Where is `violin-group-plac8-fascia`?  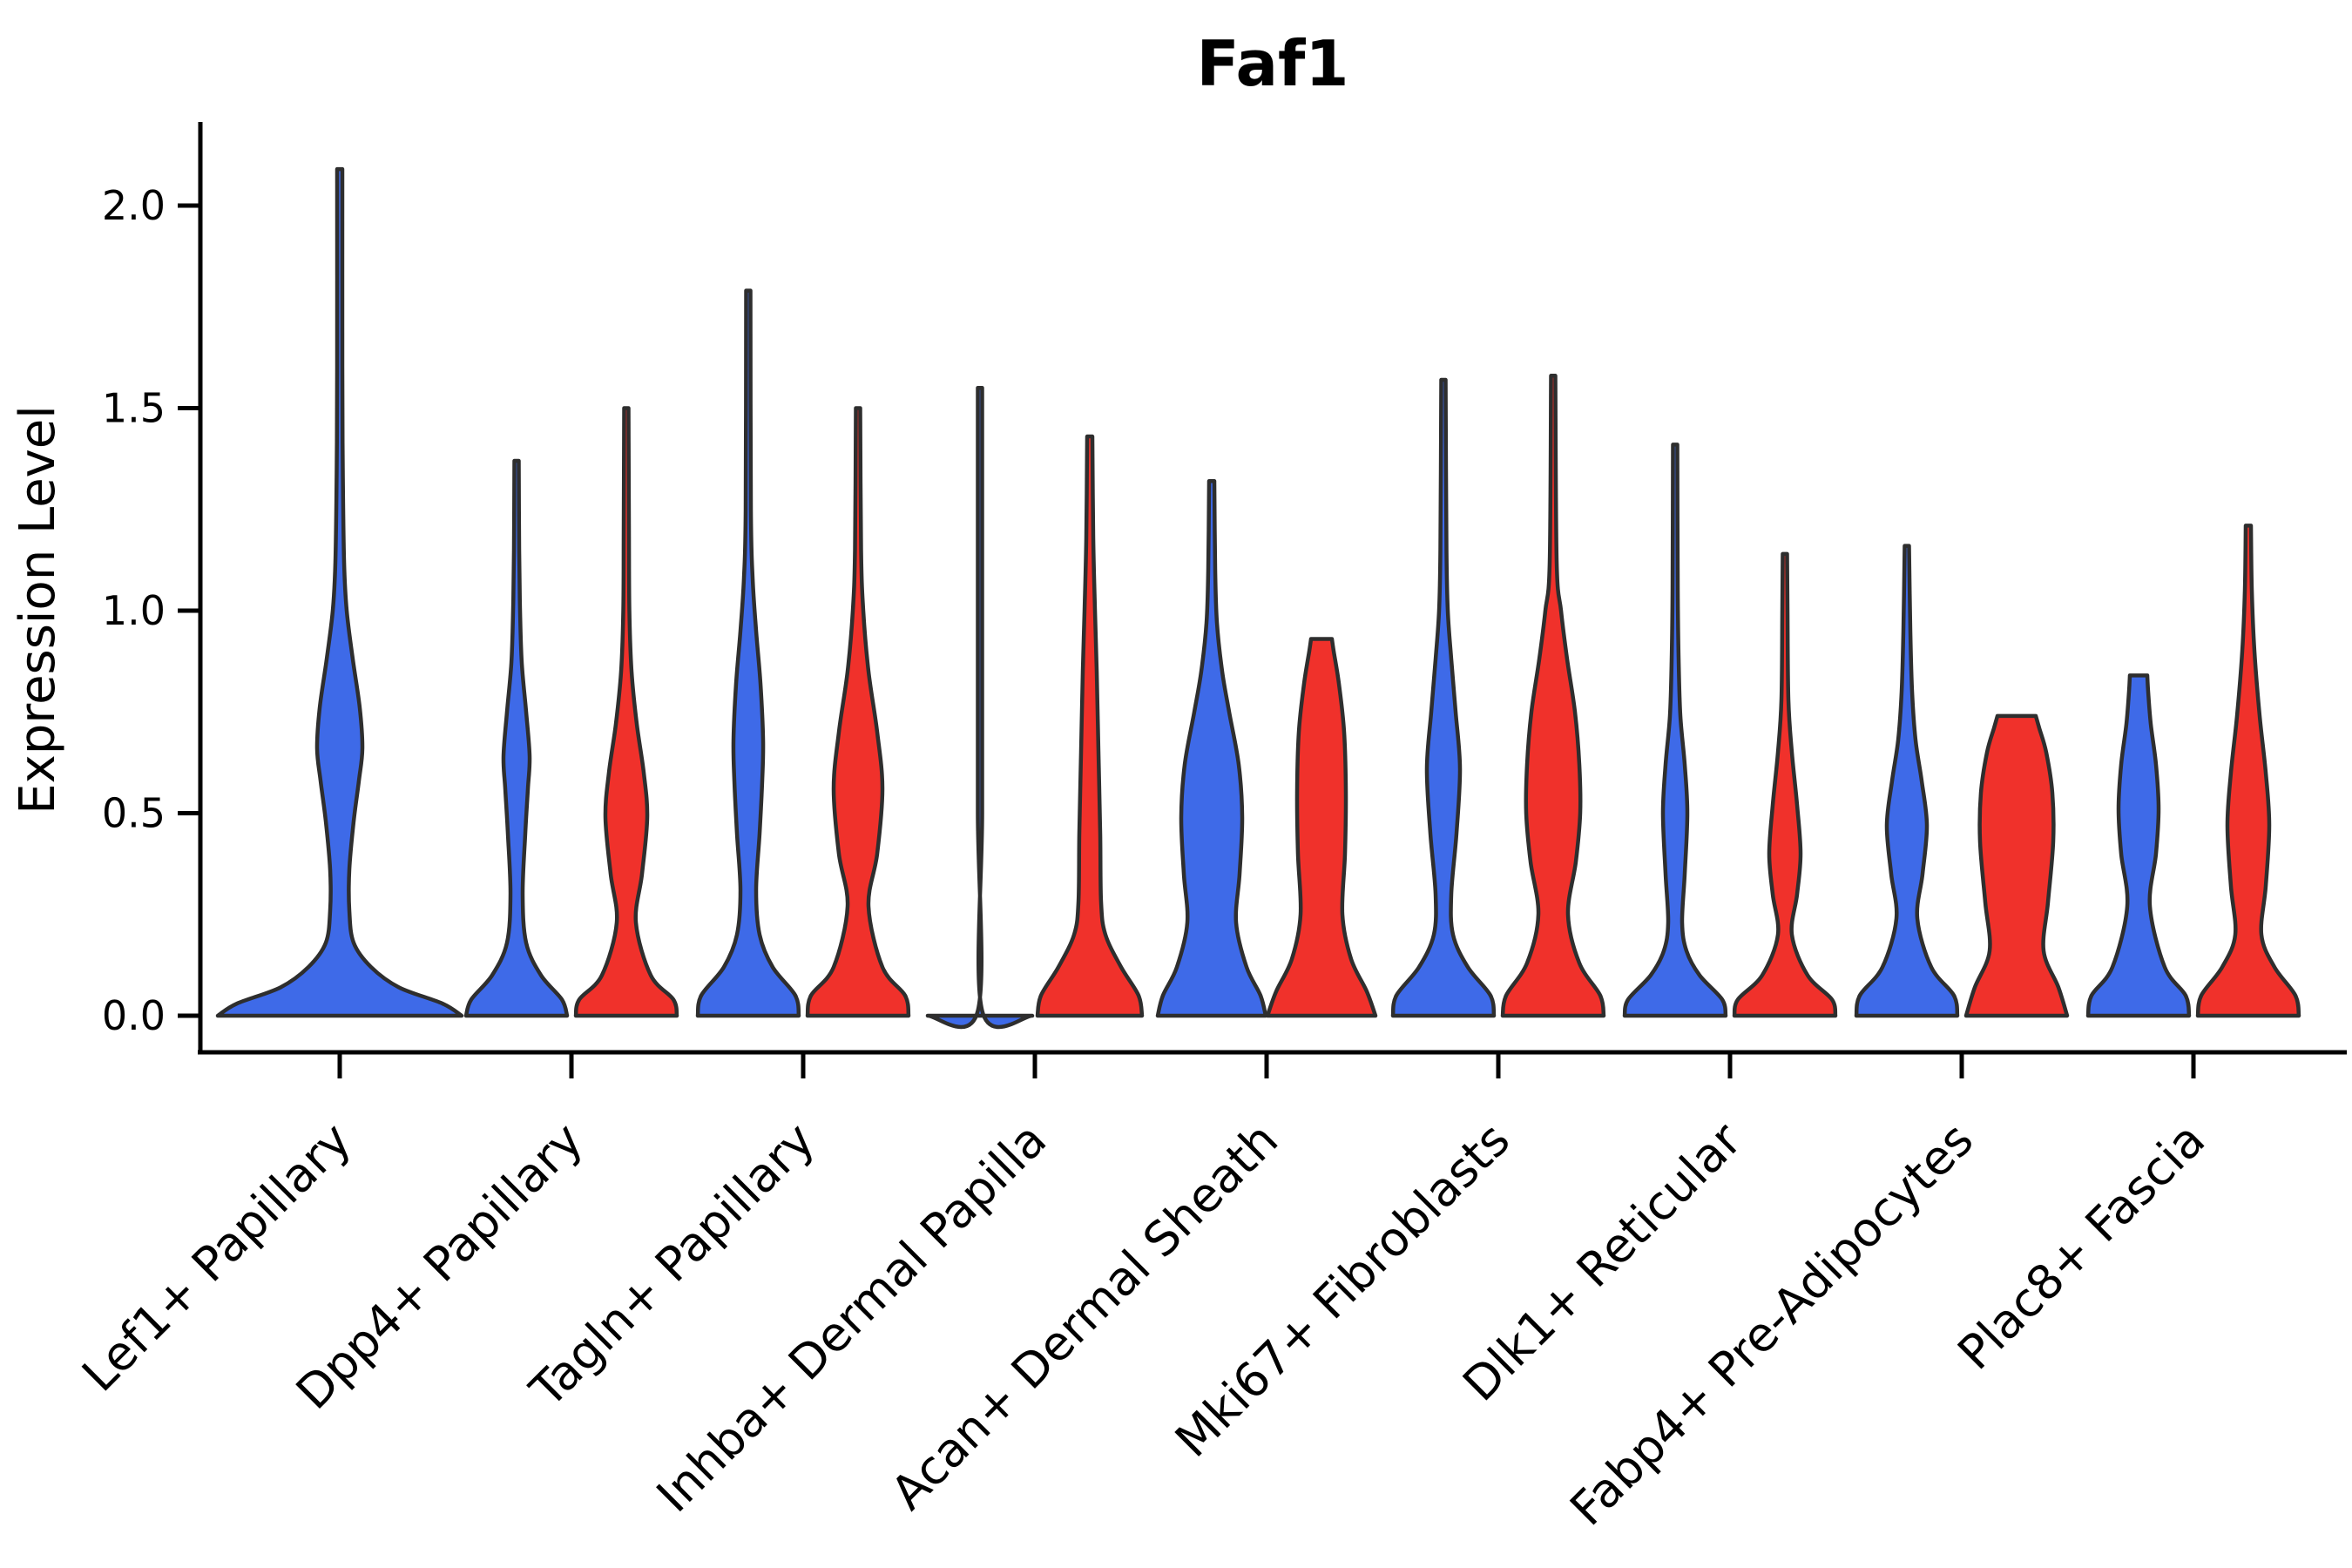
violin-group-plac8-fascia is located at coordinates (2193, 771).